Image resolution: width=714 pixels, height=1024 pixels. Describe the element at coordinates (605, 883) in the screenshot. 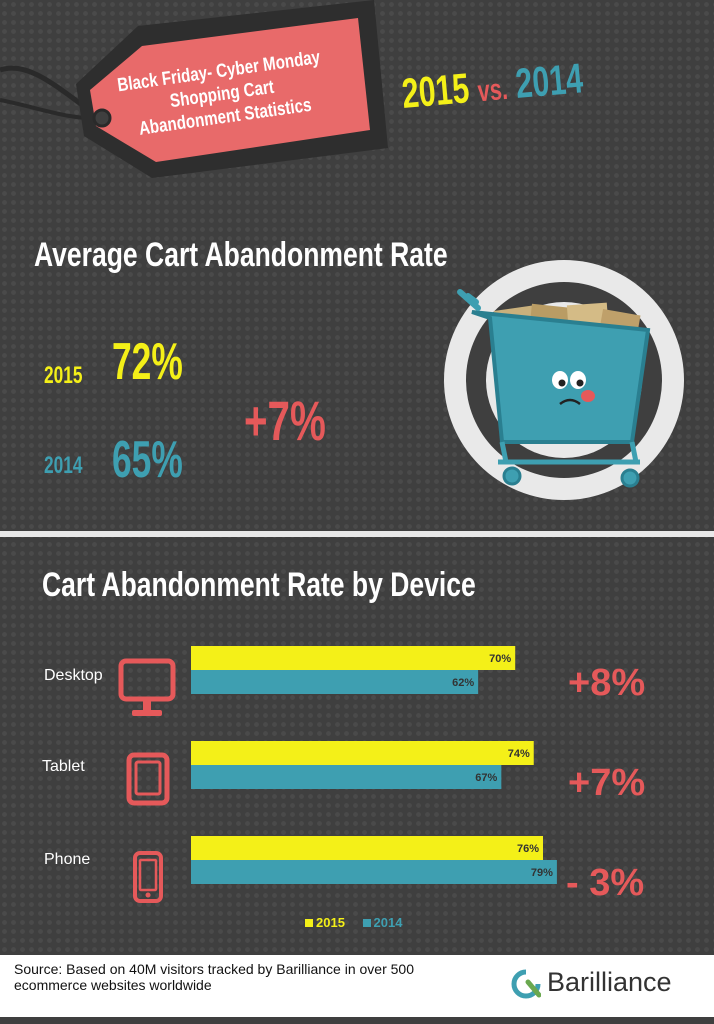

I see `change-phone: - 3%` at that location.